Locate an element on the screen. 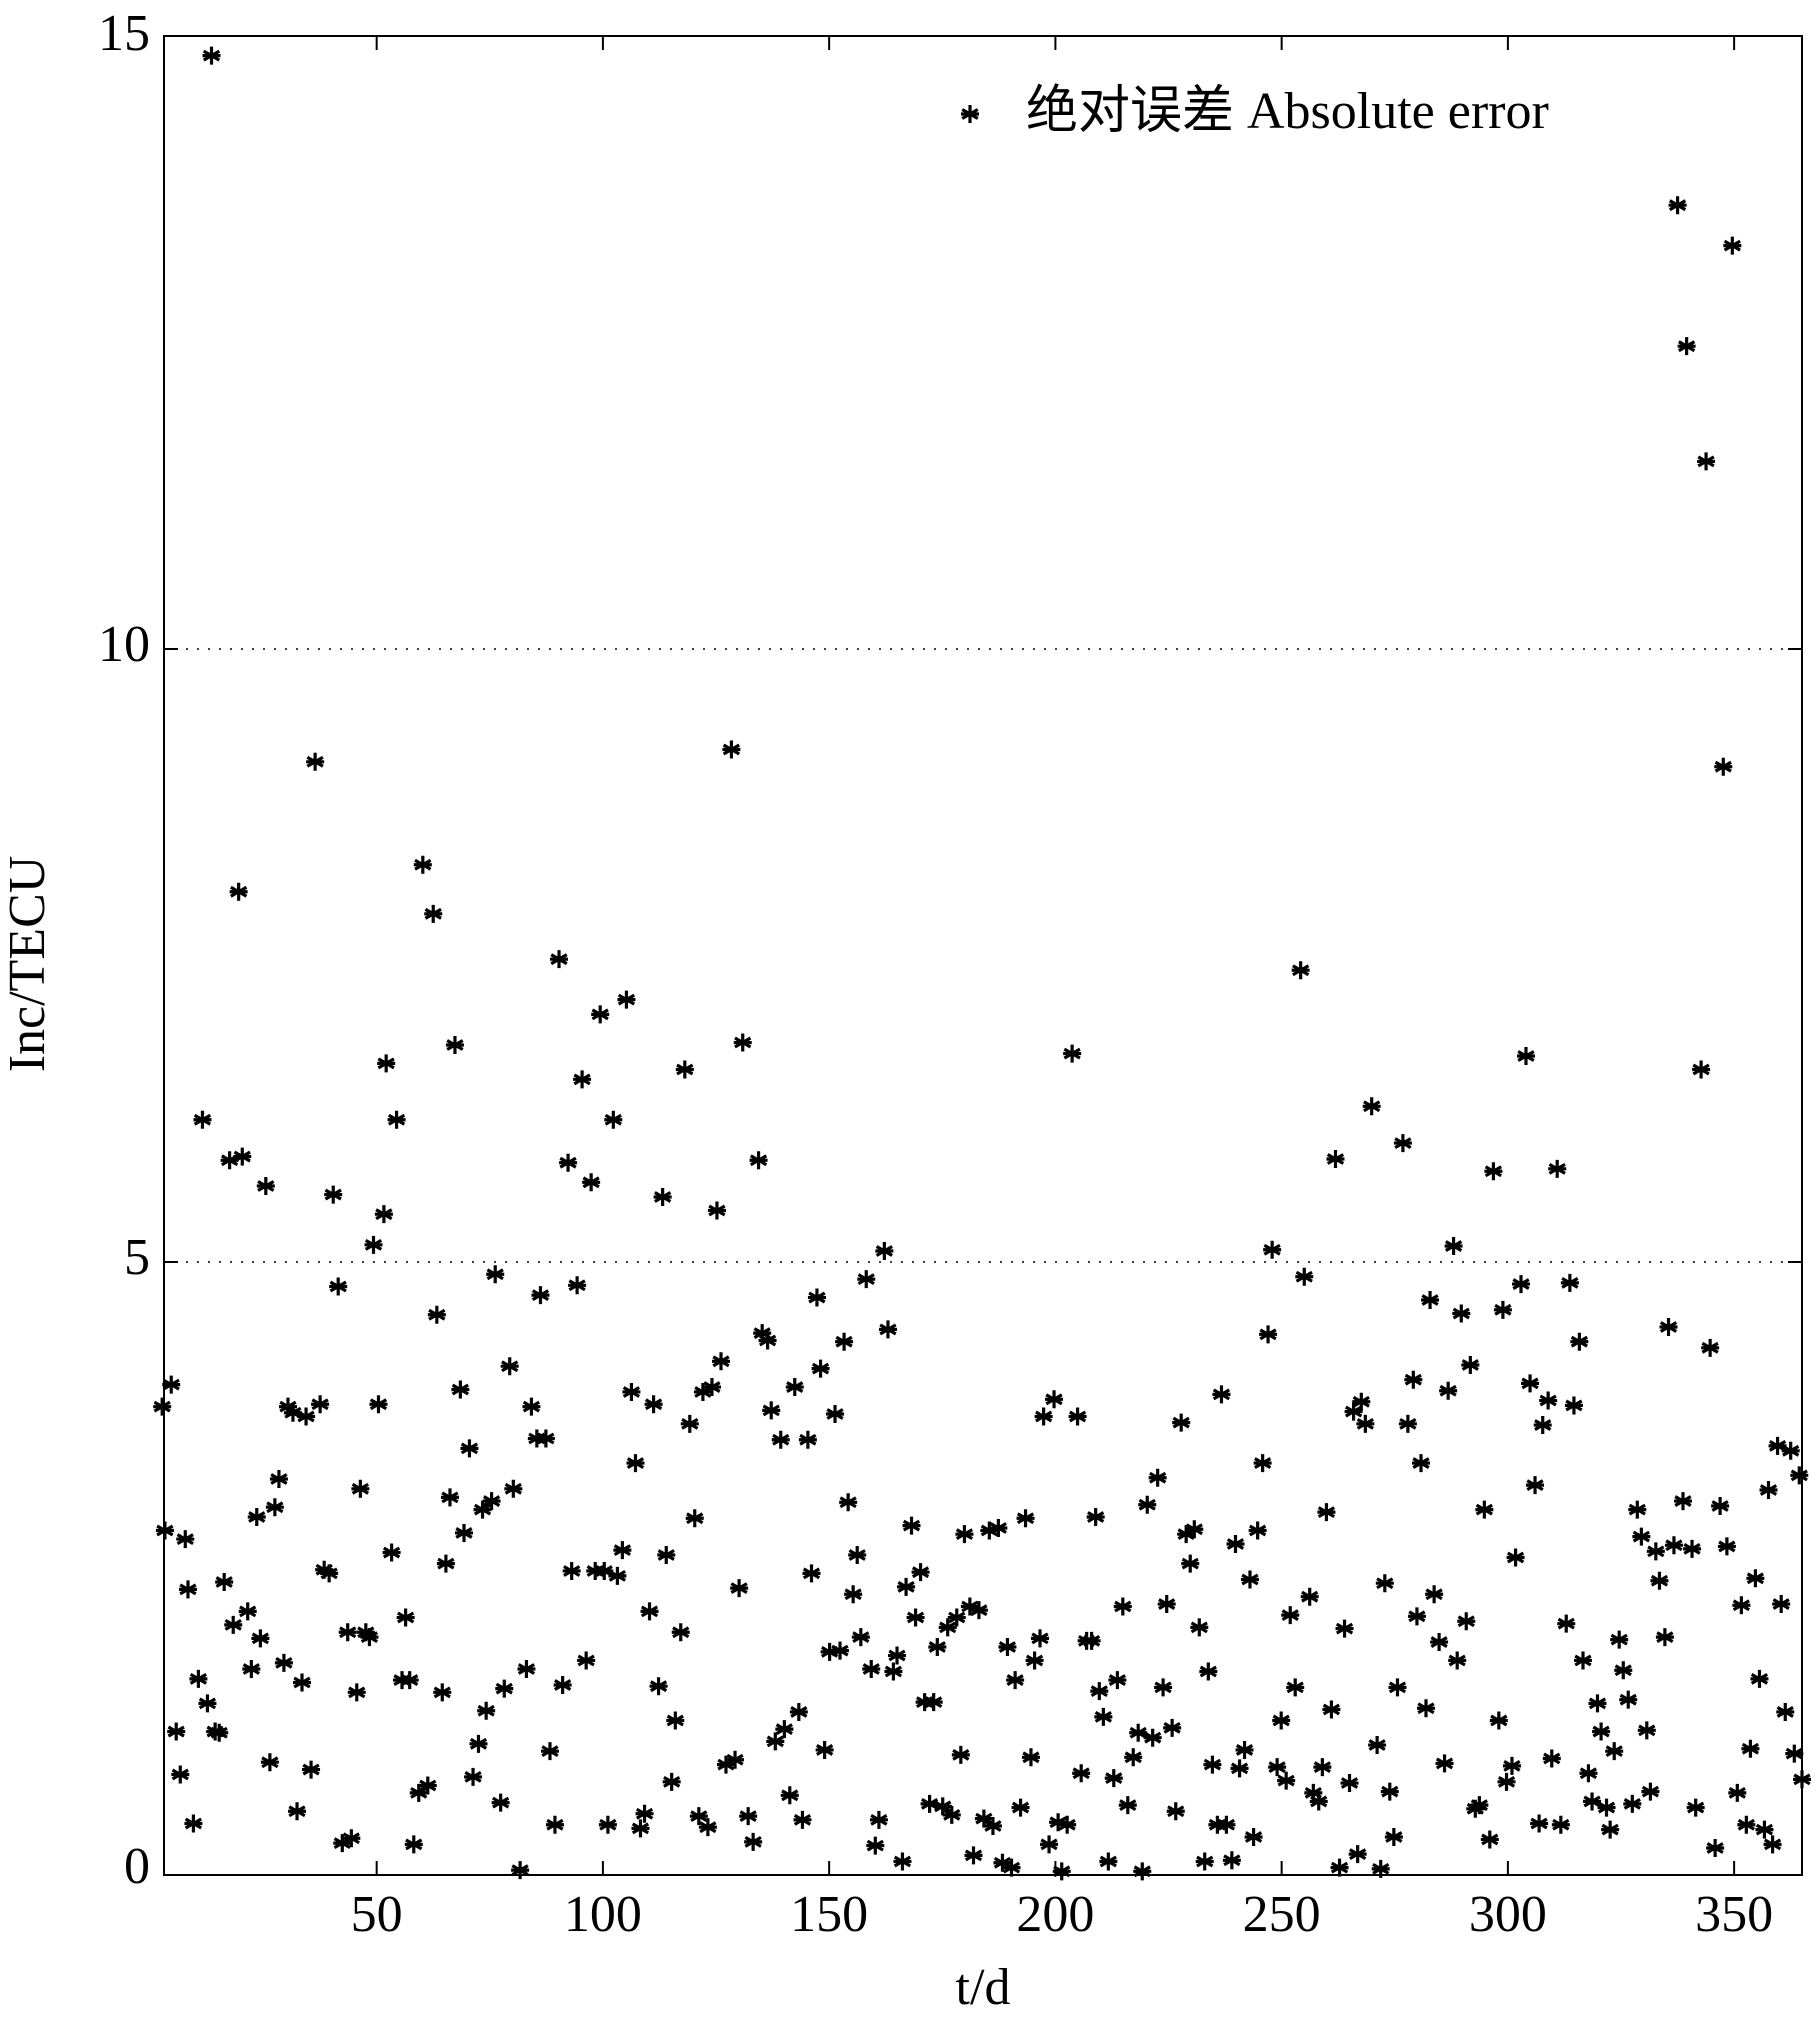  legend-marker is located at coordinates (970, 114).